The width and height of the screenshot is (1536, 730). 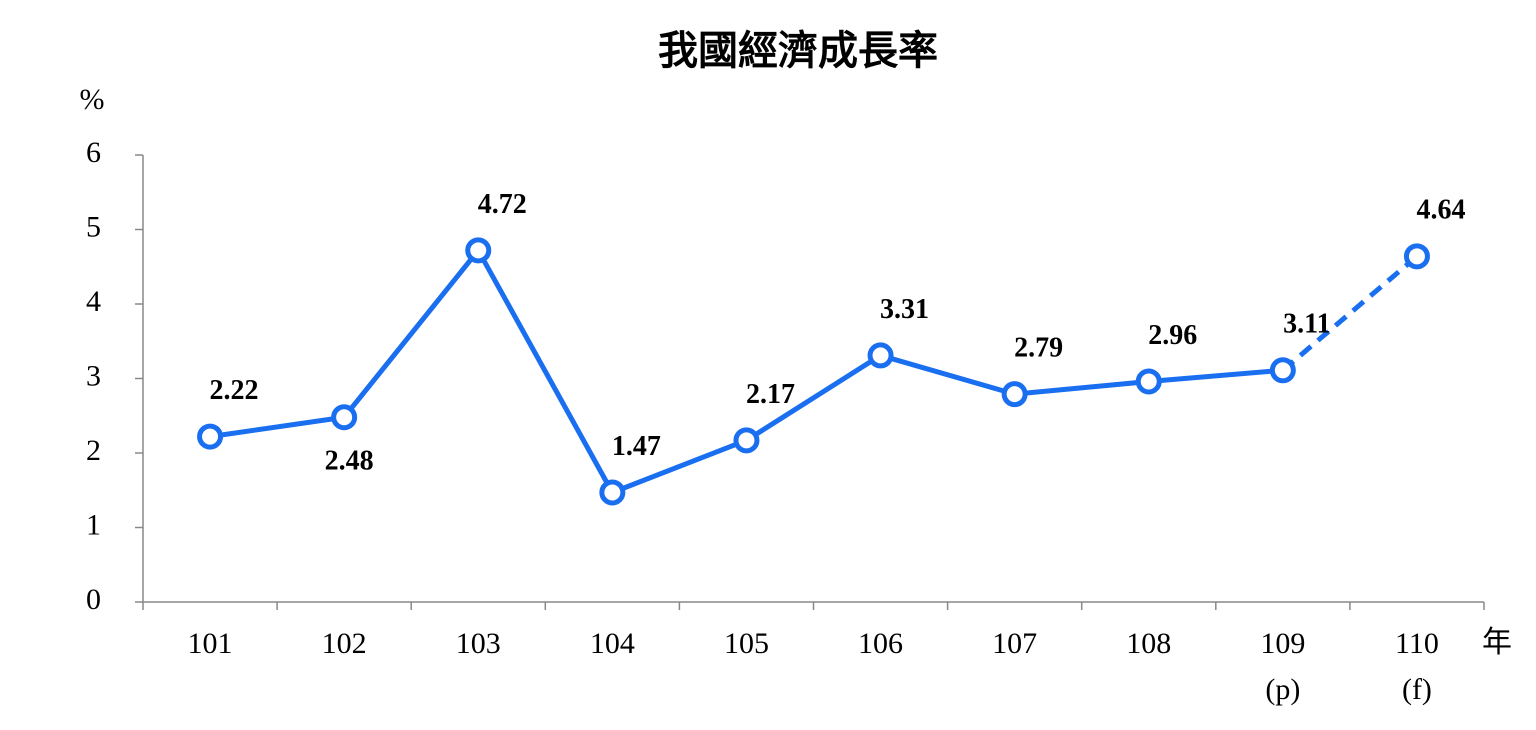 I want to click on y-tick-label: 0, so click(x=93, y=599).